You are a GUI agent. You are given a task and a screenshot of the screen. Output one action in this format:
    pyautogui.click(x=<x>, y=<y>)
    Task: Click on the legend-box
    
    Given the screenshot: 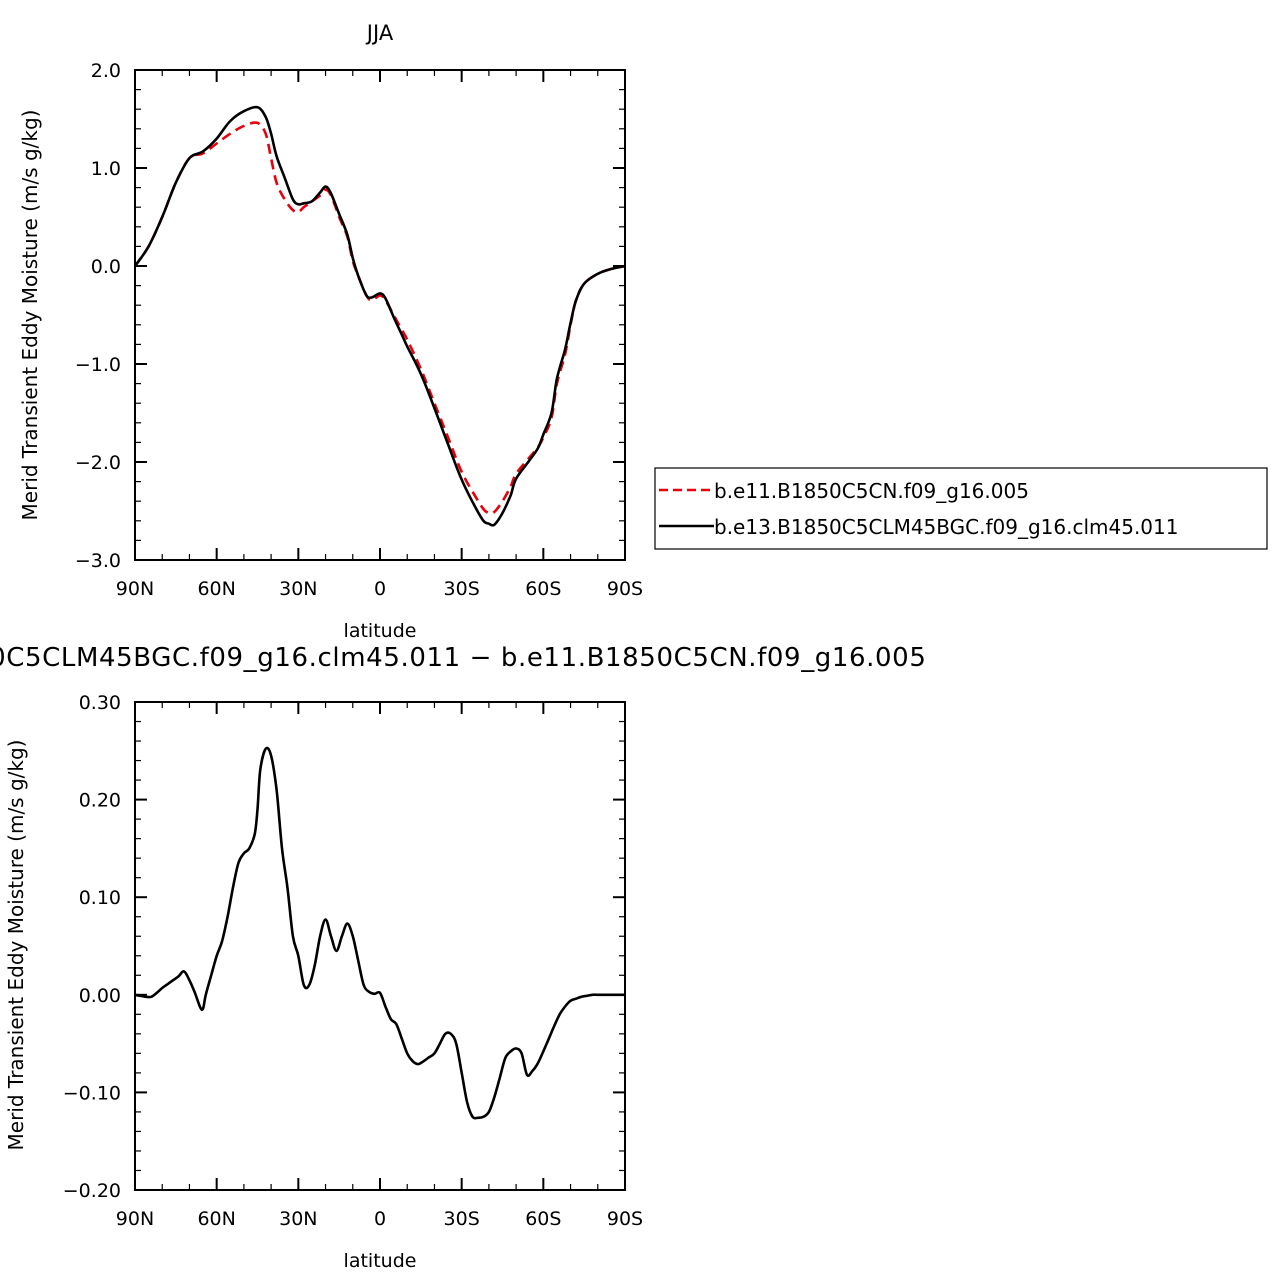 What is the action you would take?
    pyautogui.click(x=961, y=508)
    